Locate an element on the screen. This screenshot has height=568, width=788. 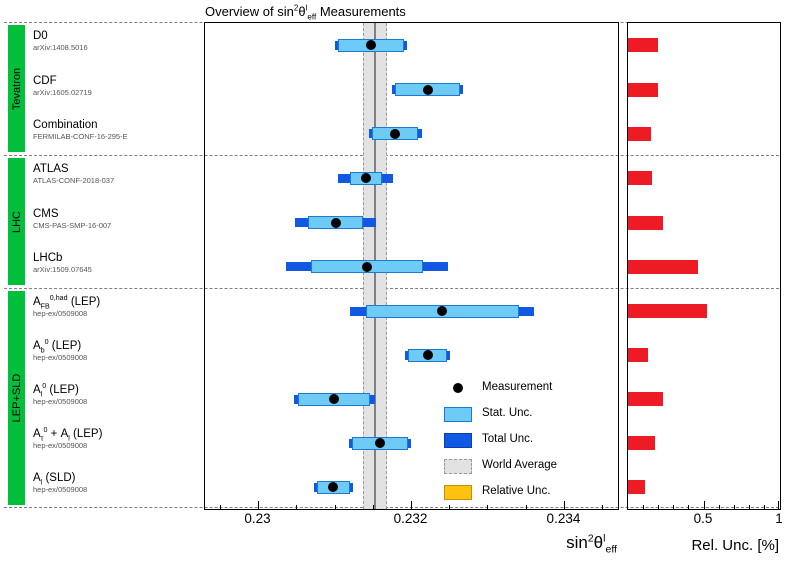
legend-stat-swatch-icon is located at coordinates (458, 414).